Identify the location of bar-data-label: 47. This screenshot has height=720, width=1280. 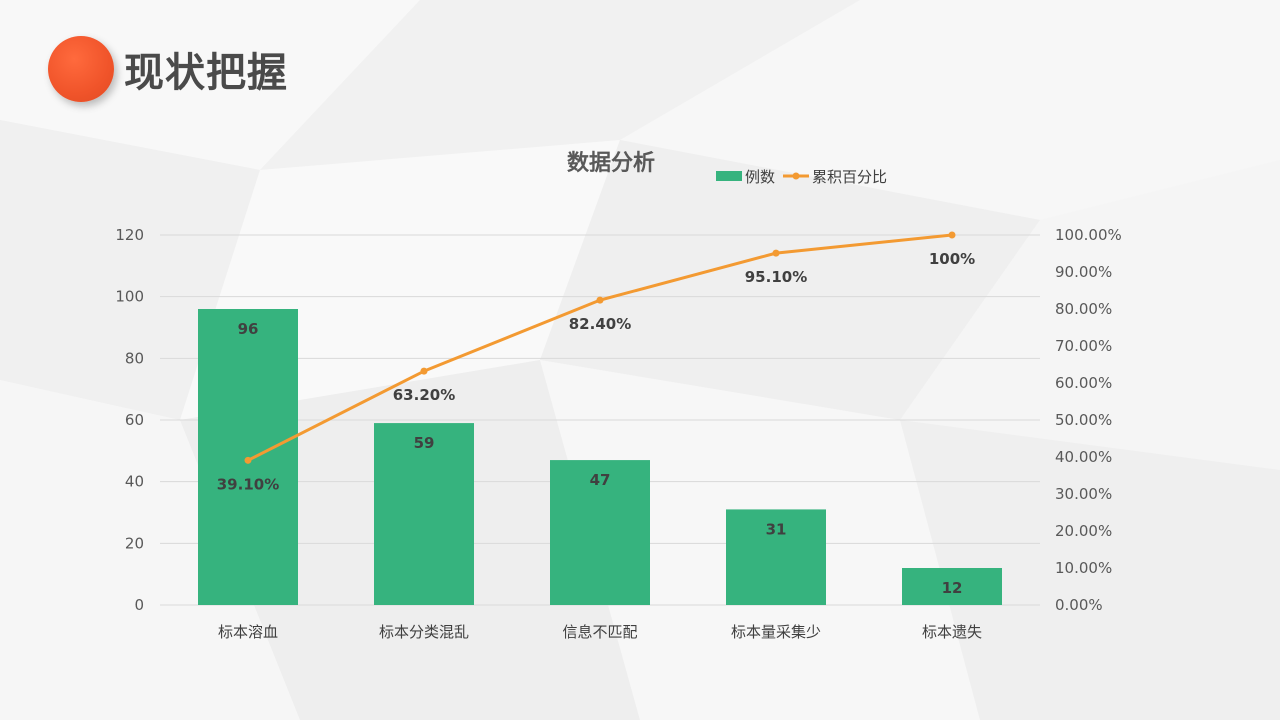
(600, 480).